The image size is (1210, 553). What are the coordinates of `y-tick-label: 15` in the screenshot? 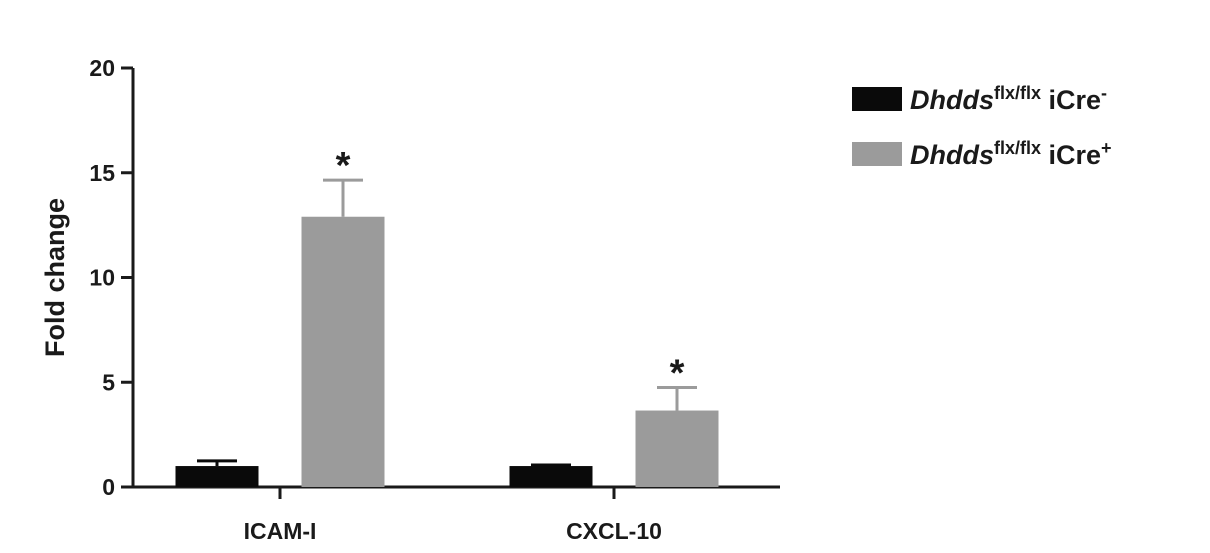 It's located at (102, 173).